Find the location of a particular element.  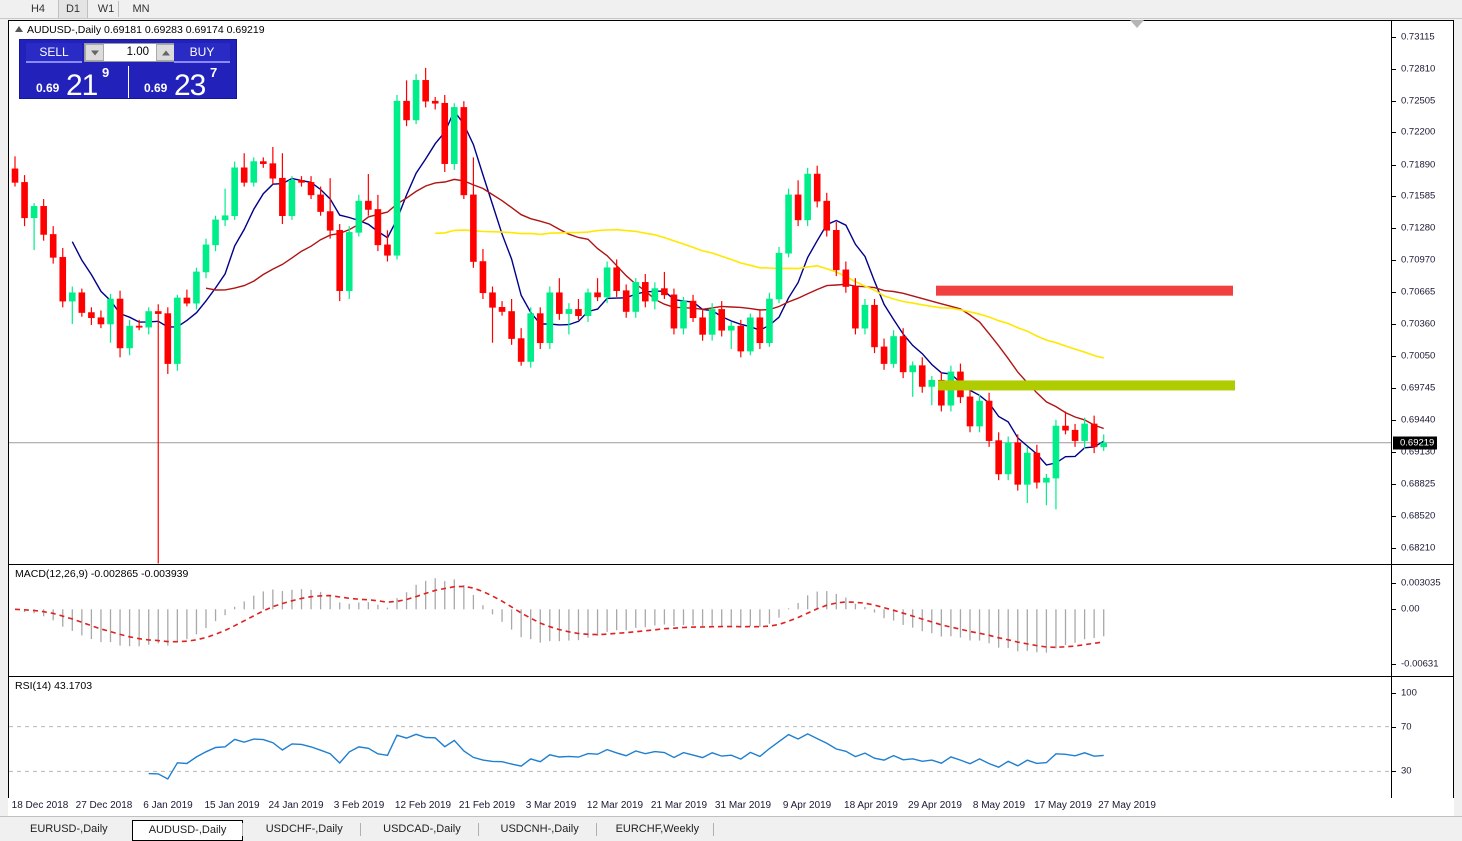

date-axis-label: 18 Dec 2018 is located at coordinates (40, 805).